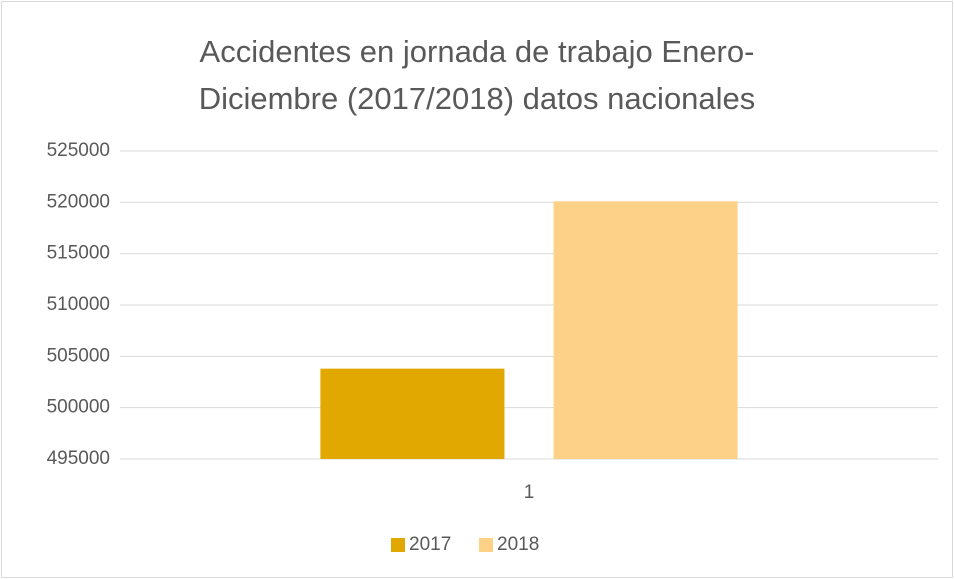 The width and height of the screenshot is (954, 579). What do you see at coordinates (78, 253) in the screenshot?
I see `y-tick-label: 515000` at bounding box center [78, 253].